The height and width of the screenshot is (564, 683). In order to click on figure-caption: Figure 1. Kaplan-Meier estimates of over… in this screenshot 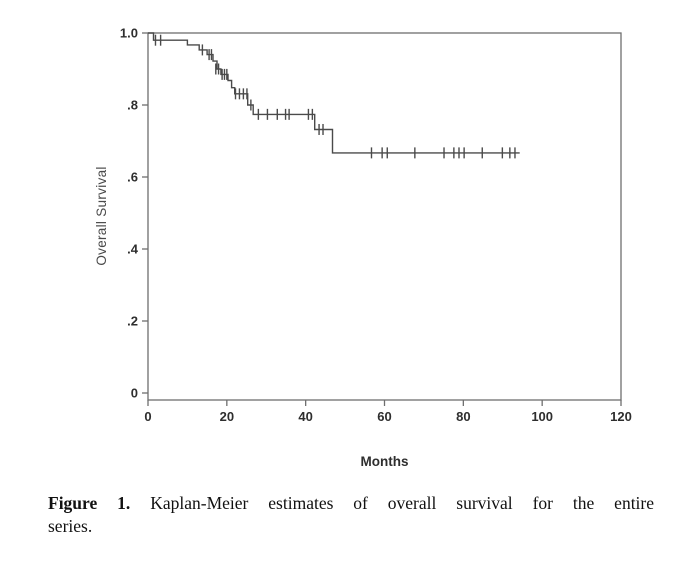, I will do `click(351, 515)`.